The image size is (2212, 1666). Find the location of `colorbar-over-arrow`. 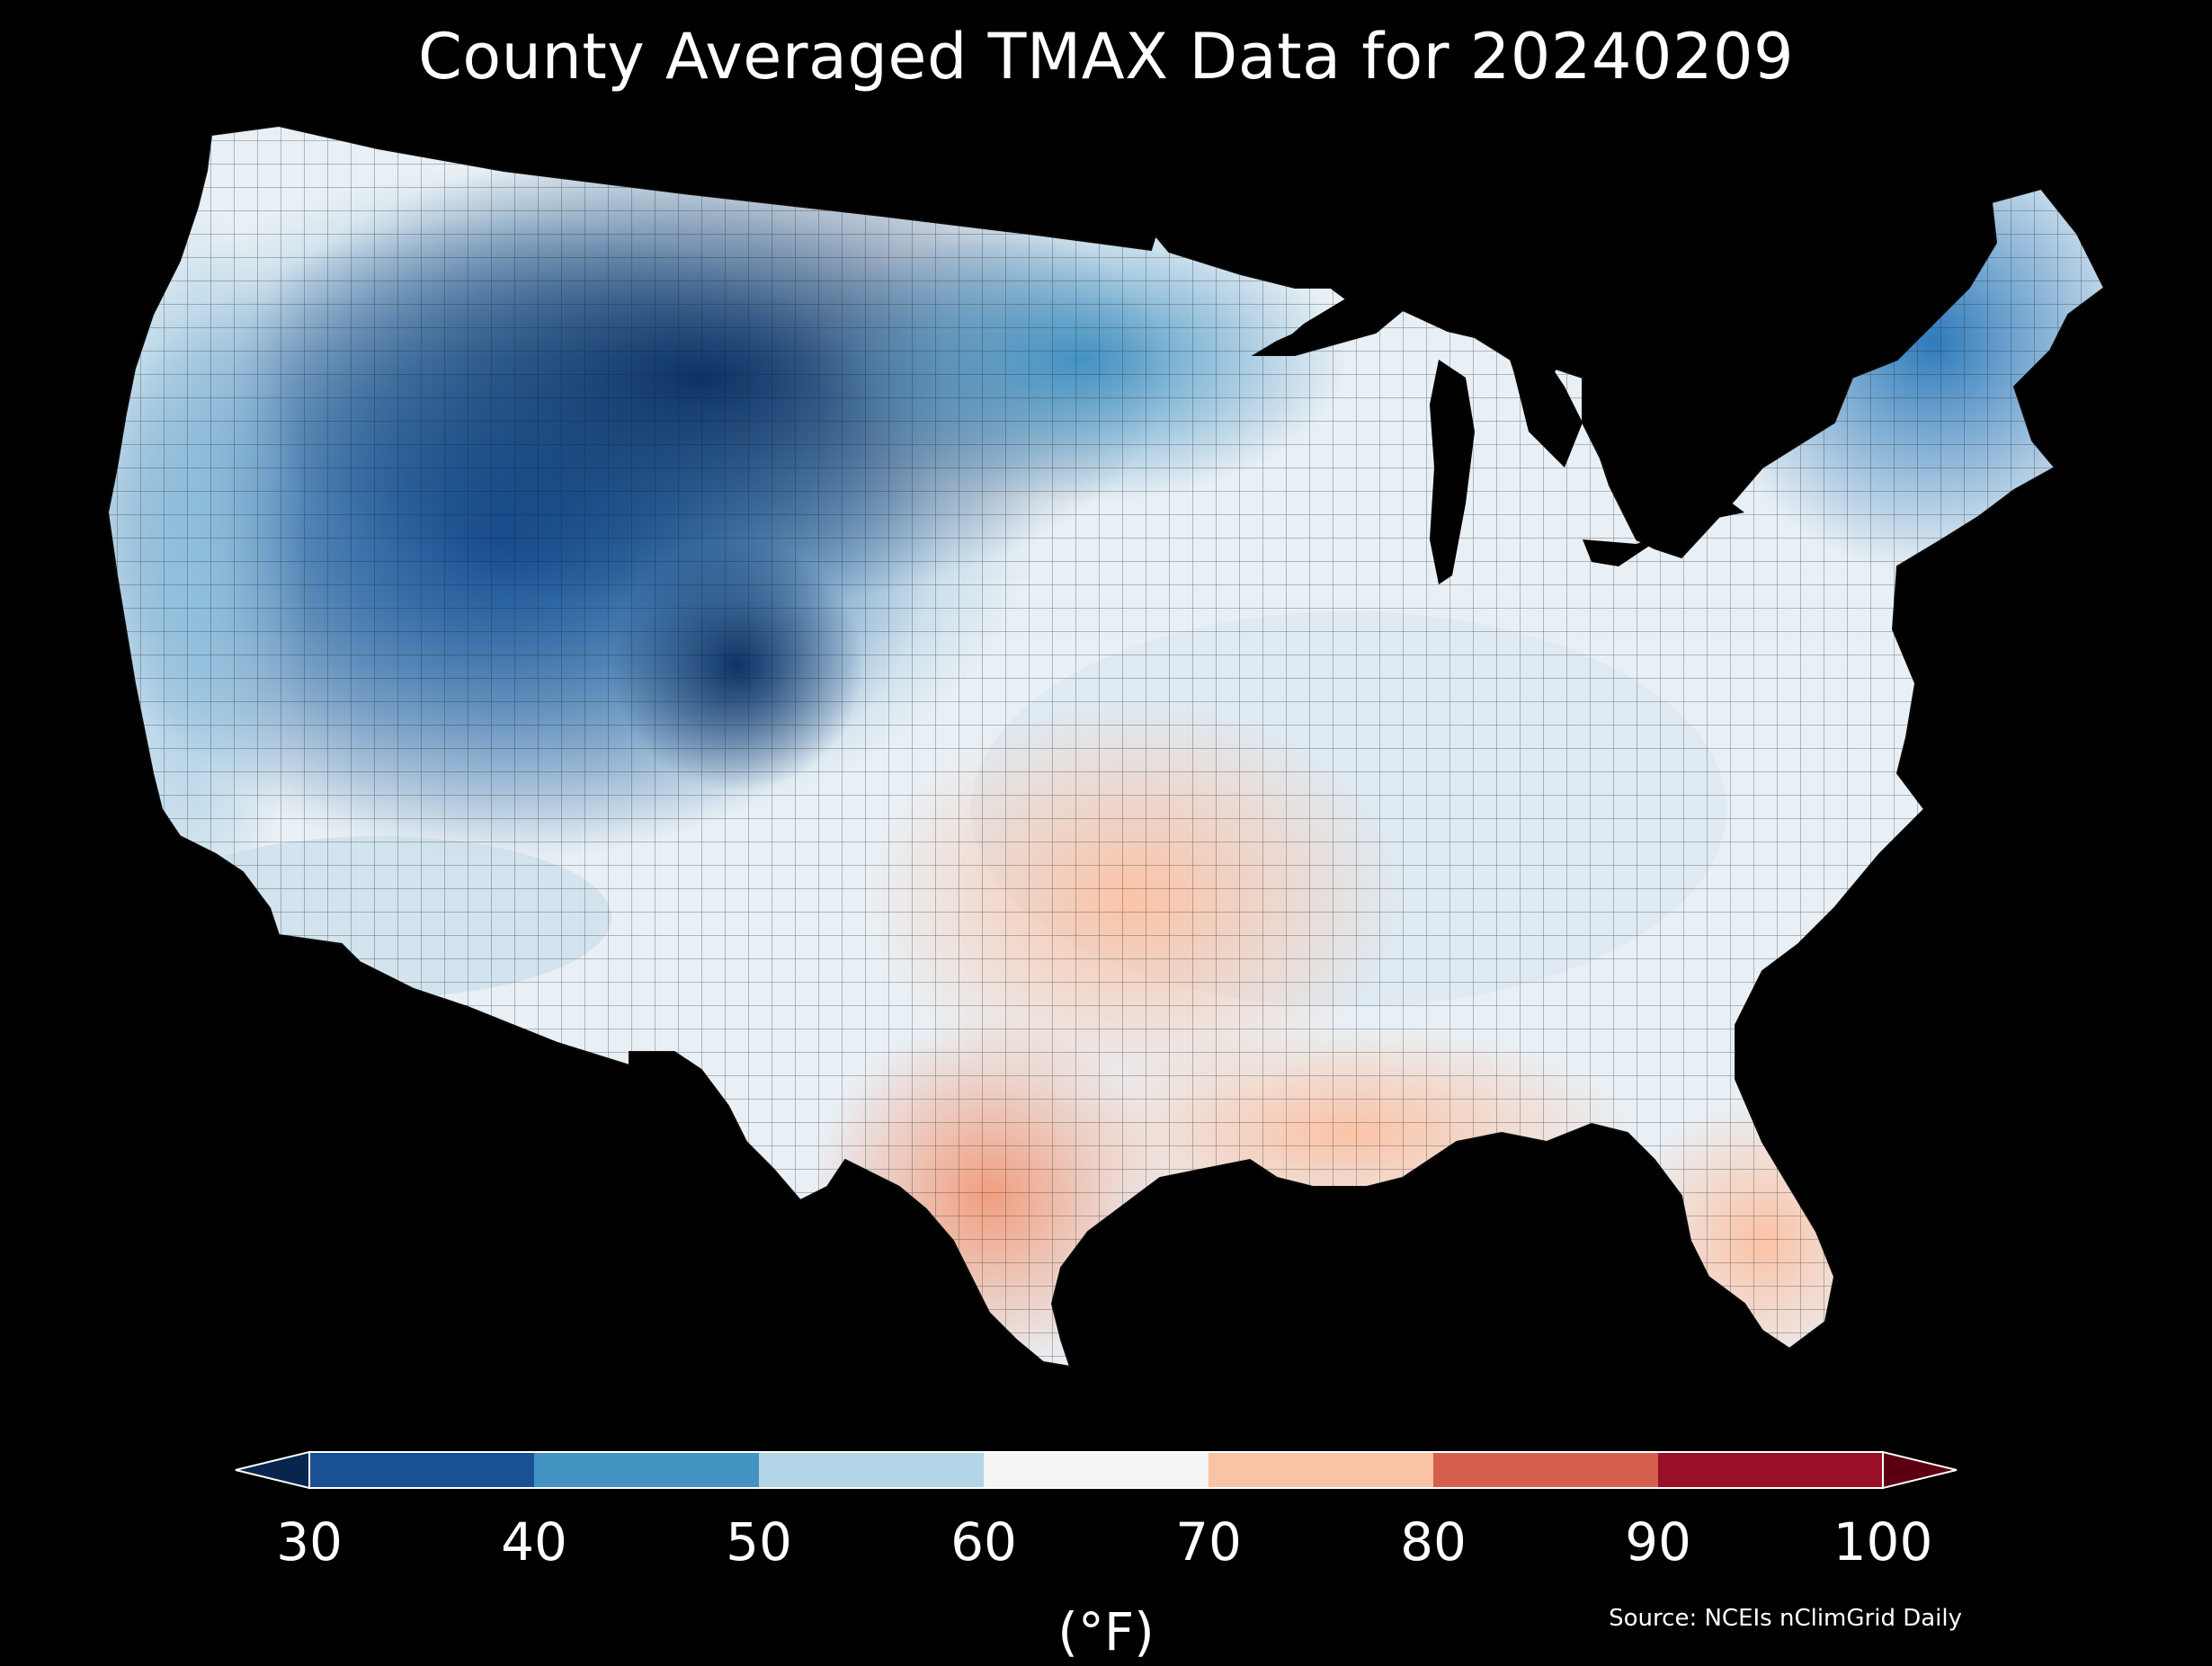

colorbar-over-arrow is located at coordinates (1920, 1470).